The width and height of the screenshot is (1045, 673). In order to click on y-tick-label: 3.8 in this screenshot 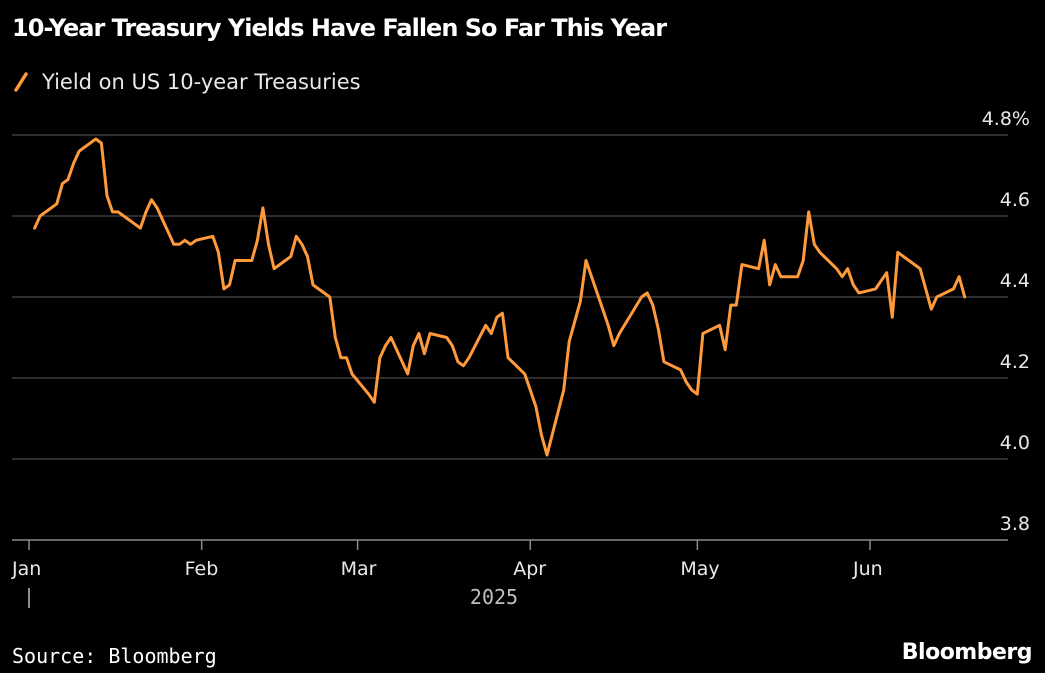, I will do `click(1015, 524)`.